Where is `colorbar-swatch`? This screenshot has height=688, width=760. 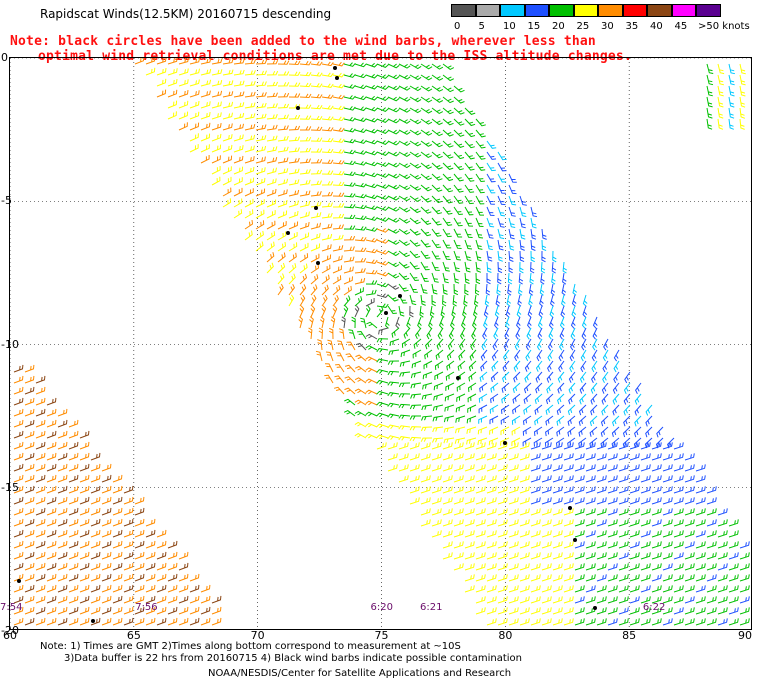 colorbar-swatch is located at coordinates (487, 10).